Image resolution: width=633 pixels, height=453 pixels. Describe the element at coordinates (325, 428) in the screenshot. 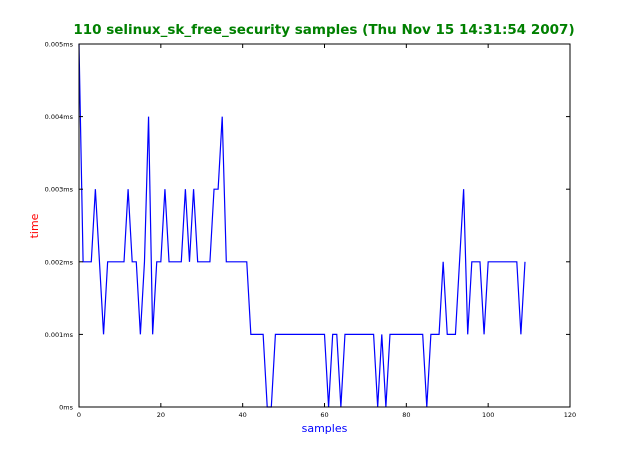

I see `x-axis-label: samples` at that location.